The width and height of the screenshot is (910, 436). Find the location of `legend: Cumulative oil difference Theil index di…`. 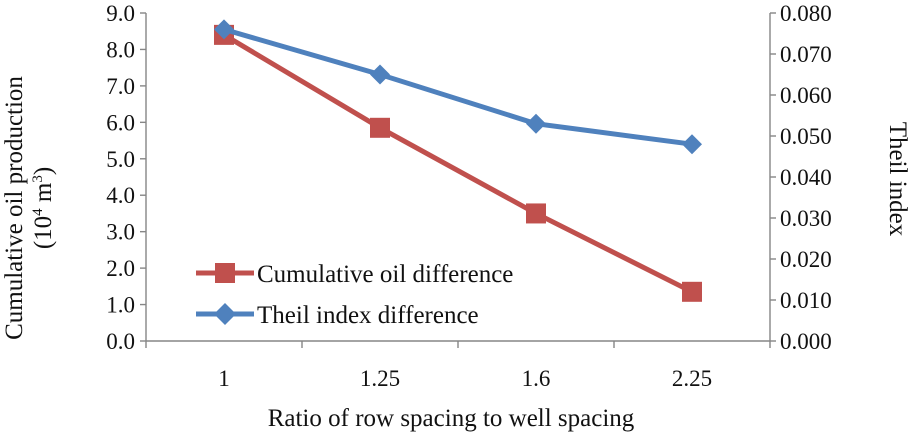

legend: Cumulative oil difference Theil index di… is located at coordinates (354, 295).